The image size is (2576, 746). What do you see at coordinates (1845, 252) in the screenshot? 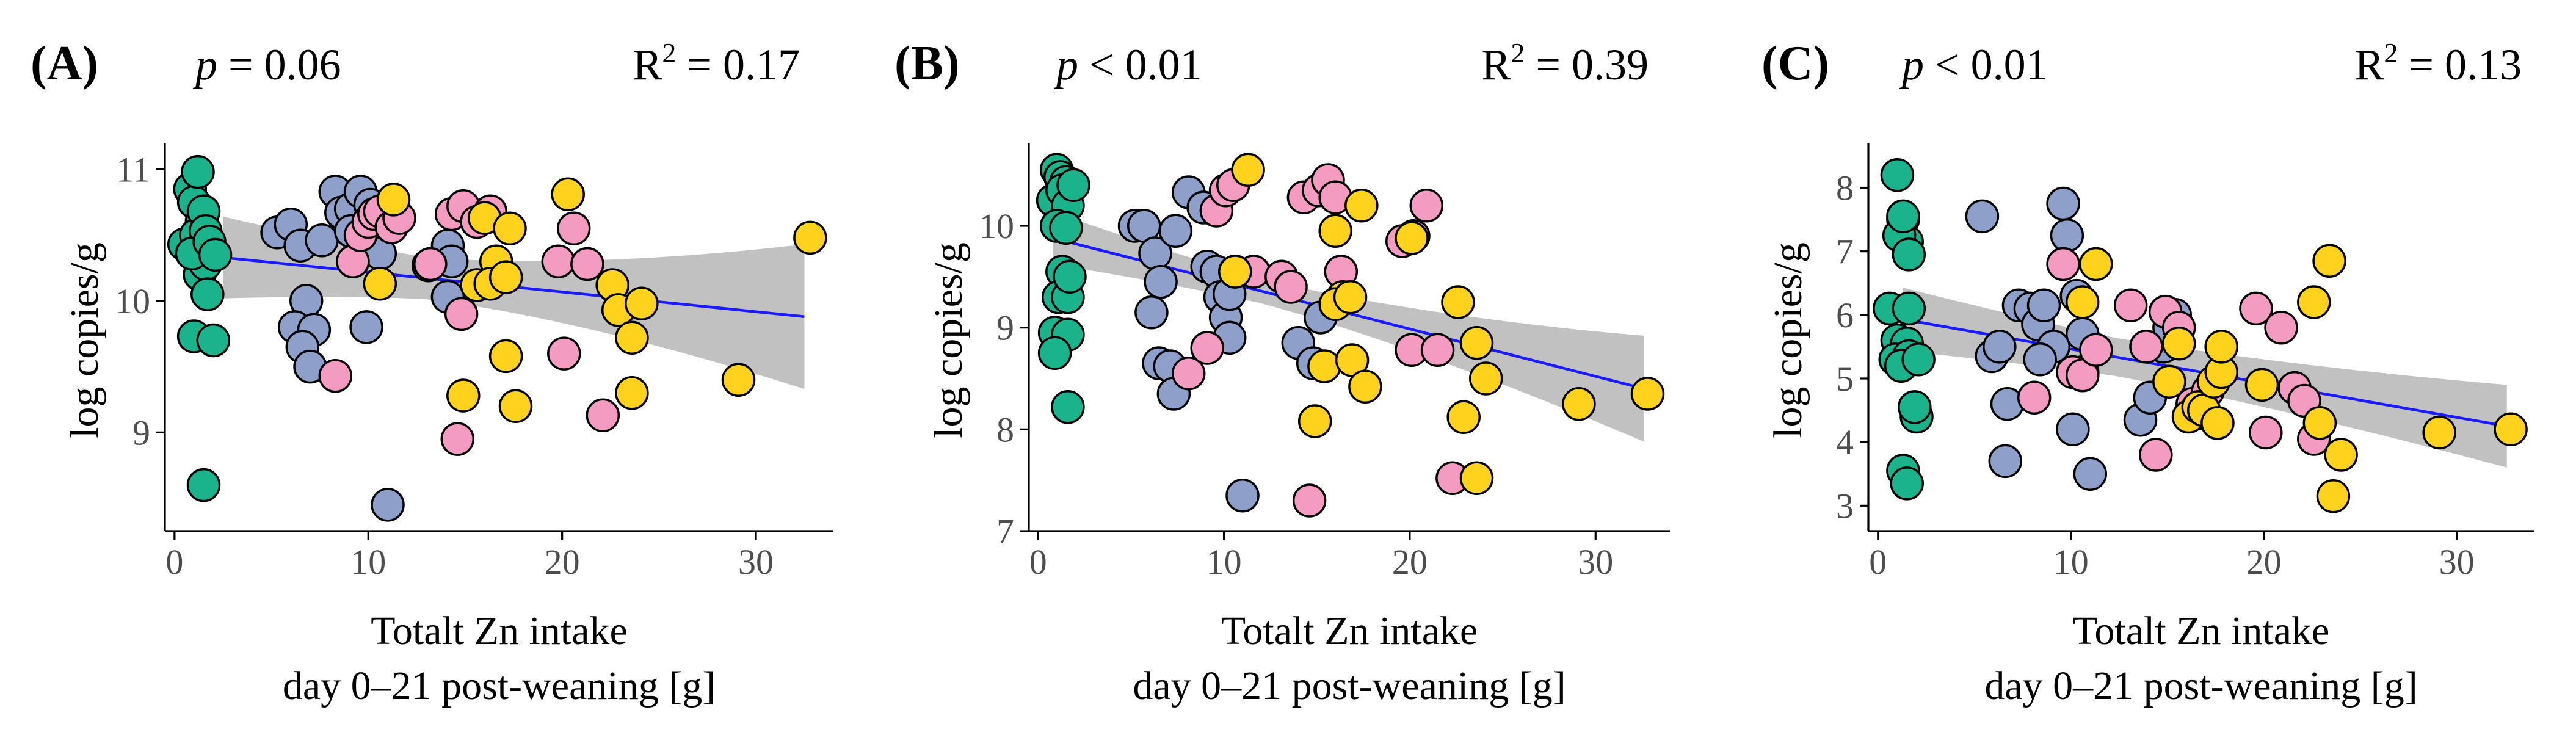
I see `y-tick-label: 7` at bounding box center [1845, 252].